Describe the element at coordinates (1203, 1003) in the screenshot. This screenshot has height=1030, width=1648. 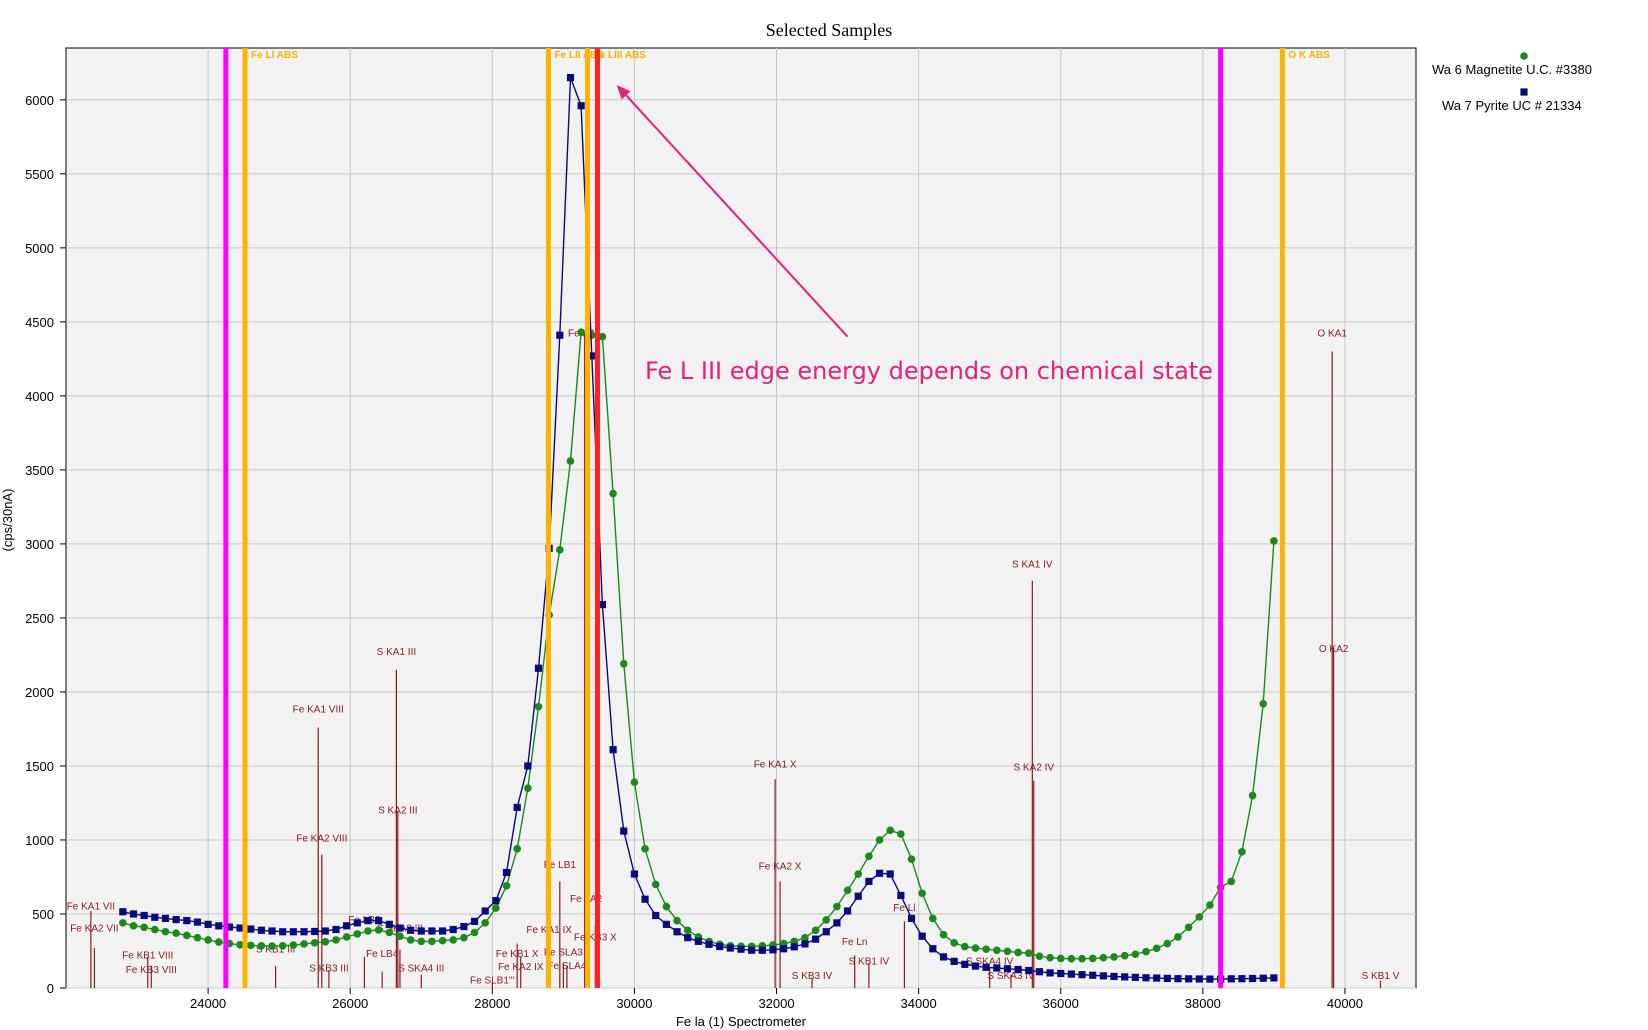
I see `x-tick-label: 38000` at that location.